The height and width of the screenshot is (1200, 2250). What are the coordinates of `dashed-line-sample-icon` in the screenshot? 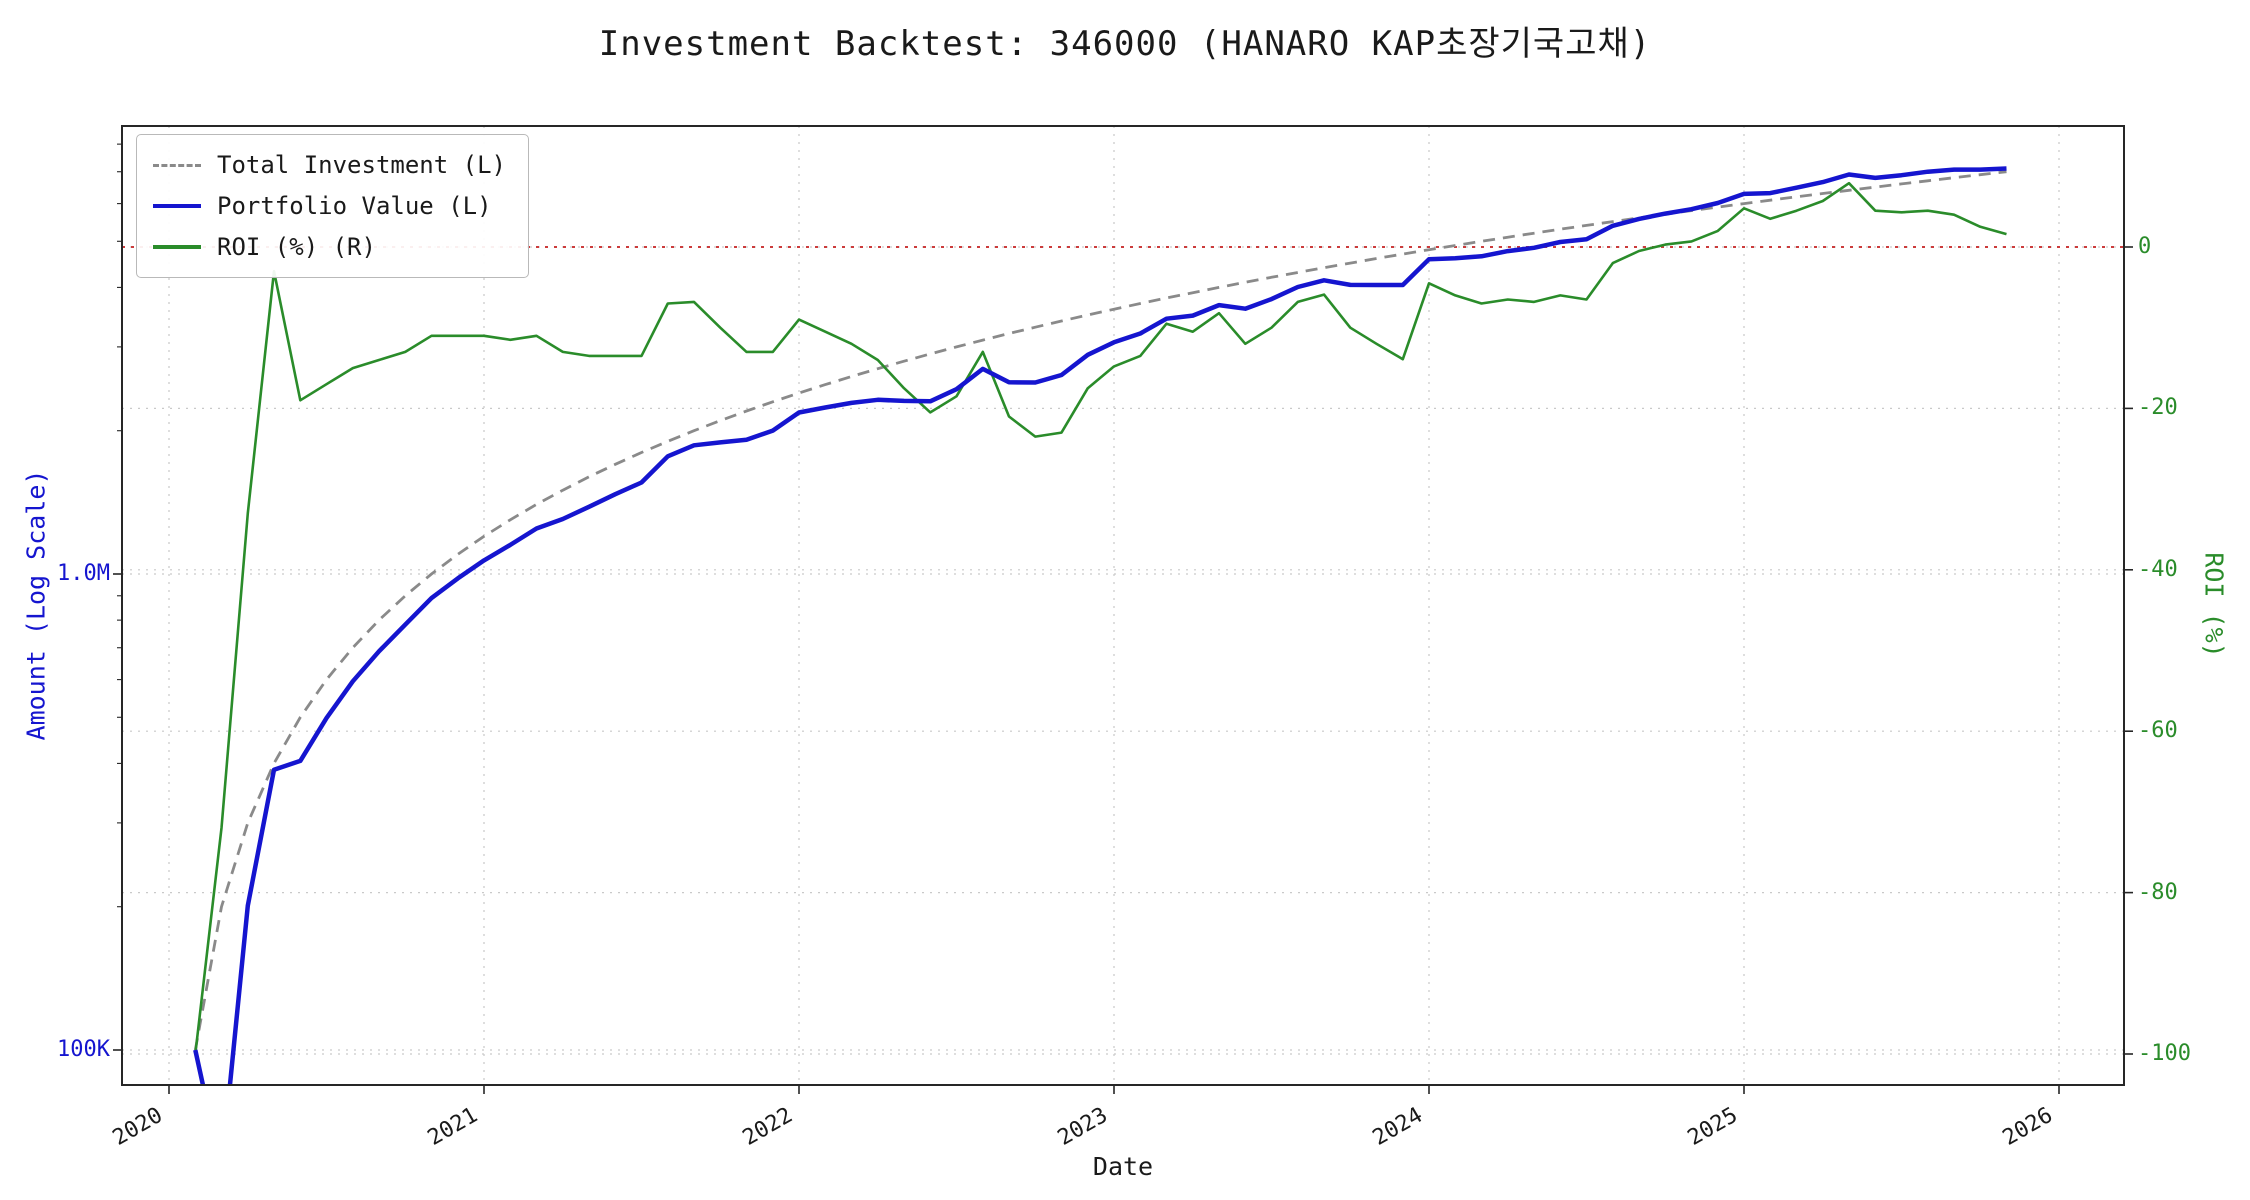 It's located at (177, 165).